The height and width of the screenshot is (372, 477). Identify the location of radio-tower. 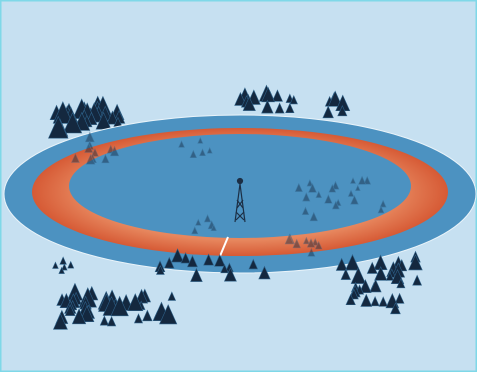
(240, 200).